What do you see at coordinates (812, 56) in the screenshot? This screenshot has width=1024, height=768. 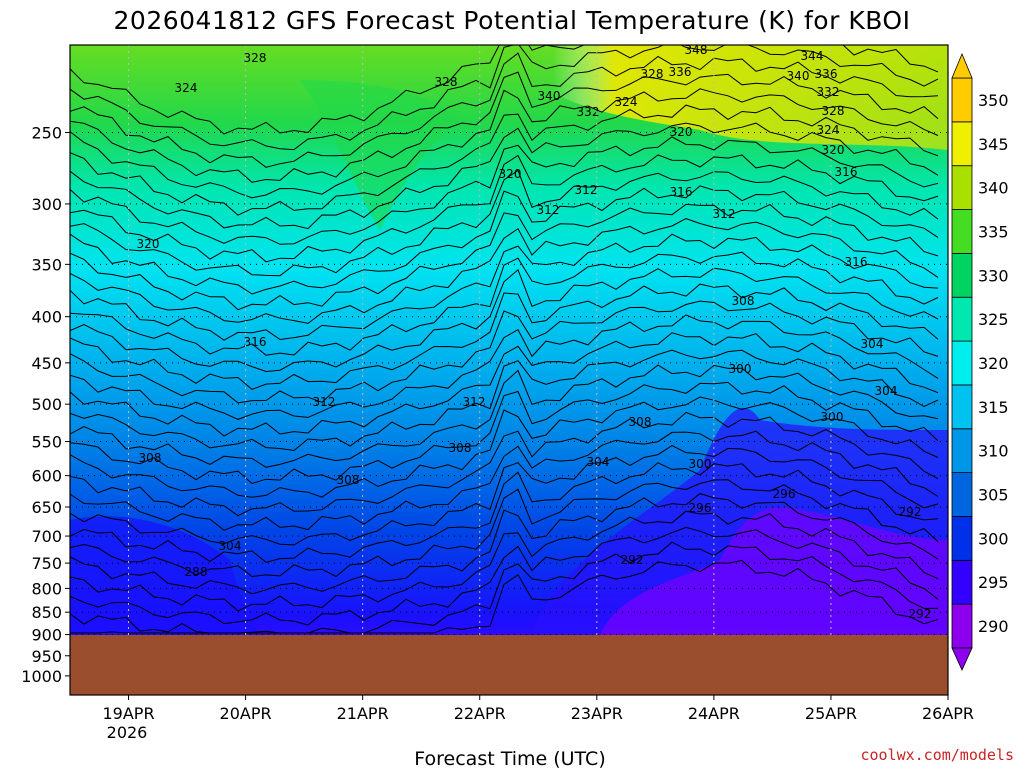 I see `contour-label: 344` at bounding box center [812, 56].